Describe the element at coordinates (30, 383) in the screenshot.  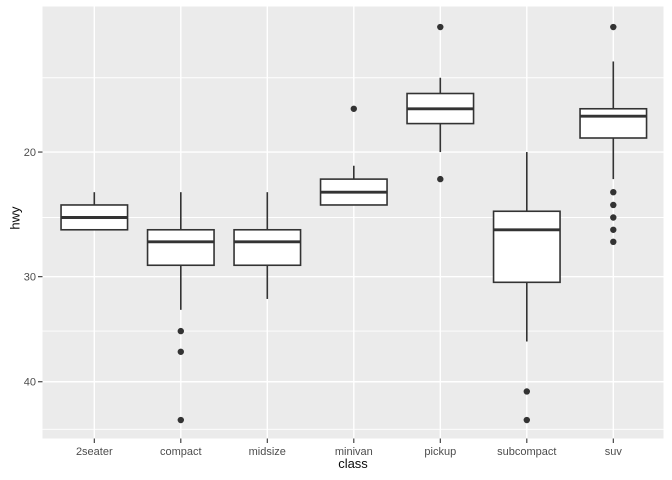
I see `y-tick-label: 40` at that location.